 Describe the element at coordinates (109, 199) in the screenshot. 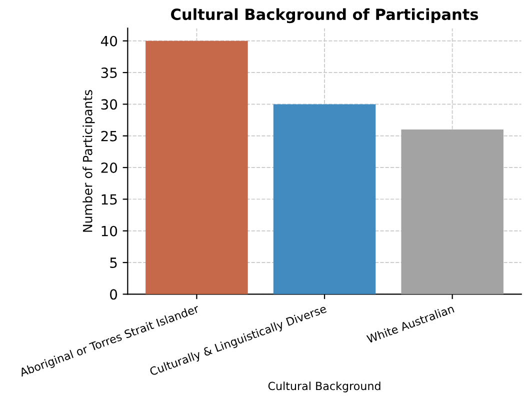

I see `y-tick-label: 15` at that location.